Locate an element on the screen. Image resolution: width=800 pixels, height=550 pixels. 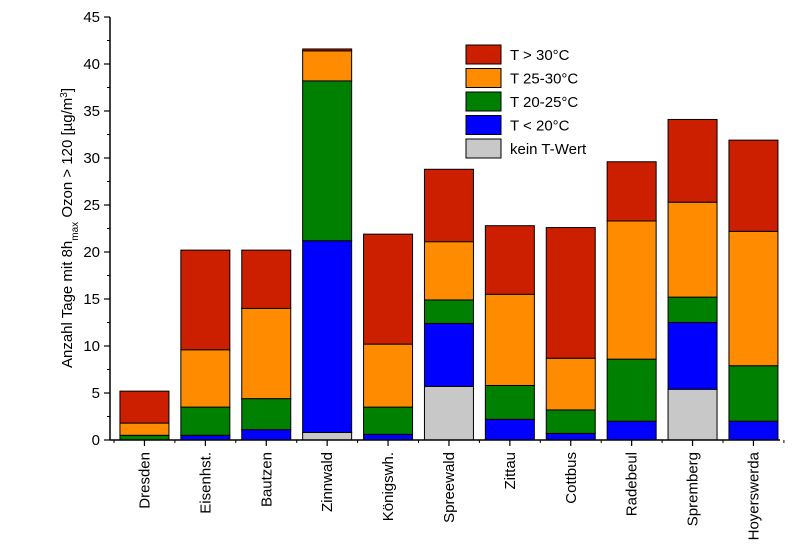
legend-label-t-20-25-c: T 20-25°C is located at coordinates (544, 102).